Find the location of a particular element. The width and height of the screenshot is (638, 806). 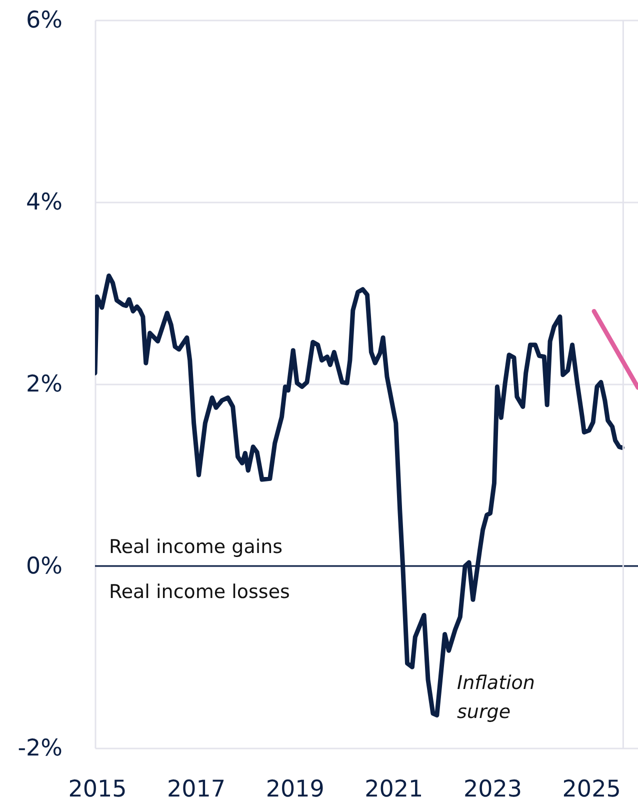

y-tick-label: 0% is located at coordinates (44, 567).